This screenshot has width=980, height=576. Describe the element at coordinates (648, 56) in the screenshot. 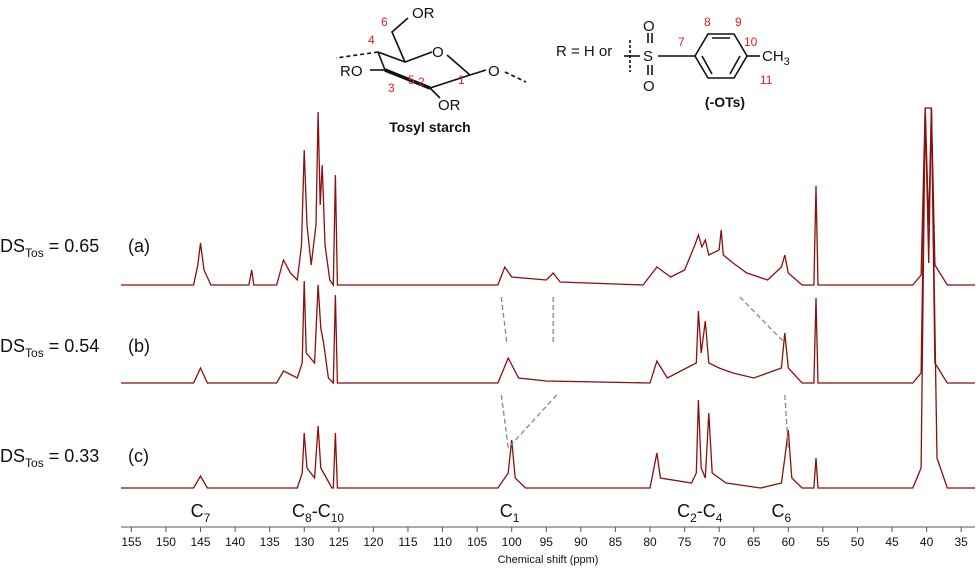

I see `atom: S` at that location.